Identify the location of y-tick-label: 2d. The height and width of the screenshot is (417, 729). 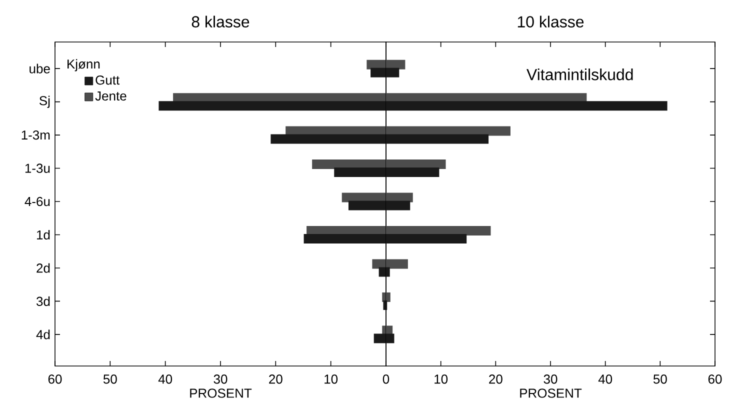
(43, 268).